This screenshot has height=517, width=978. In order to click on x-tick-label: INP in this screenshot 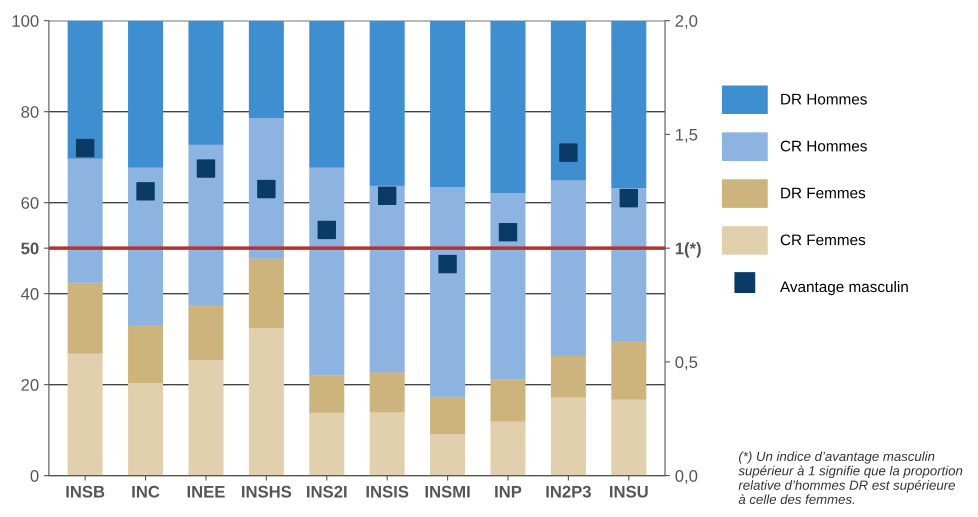, I will do `click(508, 492)`.